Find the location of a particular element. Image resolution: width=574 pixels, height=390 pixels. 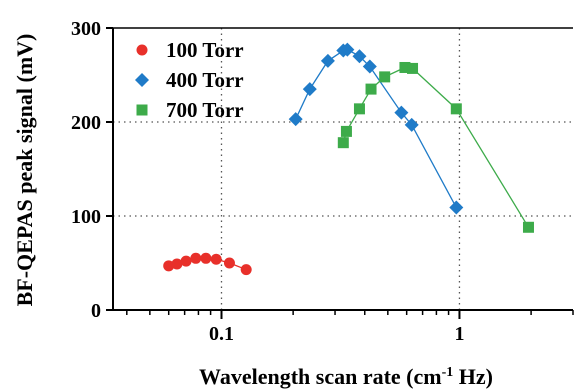

series-400-torr is located at coordinates (376, 128).